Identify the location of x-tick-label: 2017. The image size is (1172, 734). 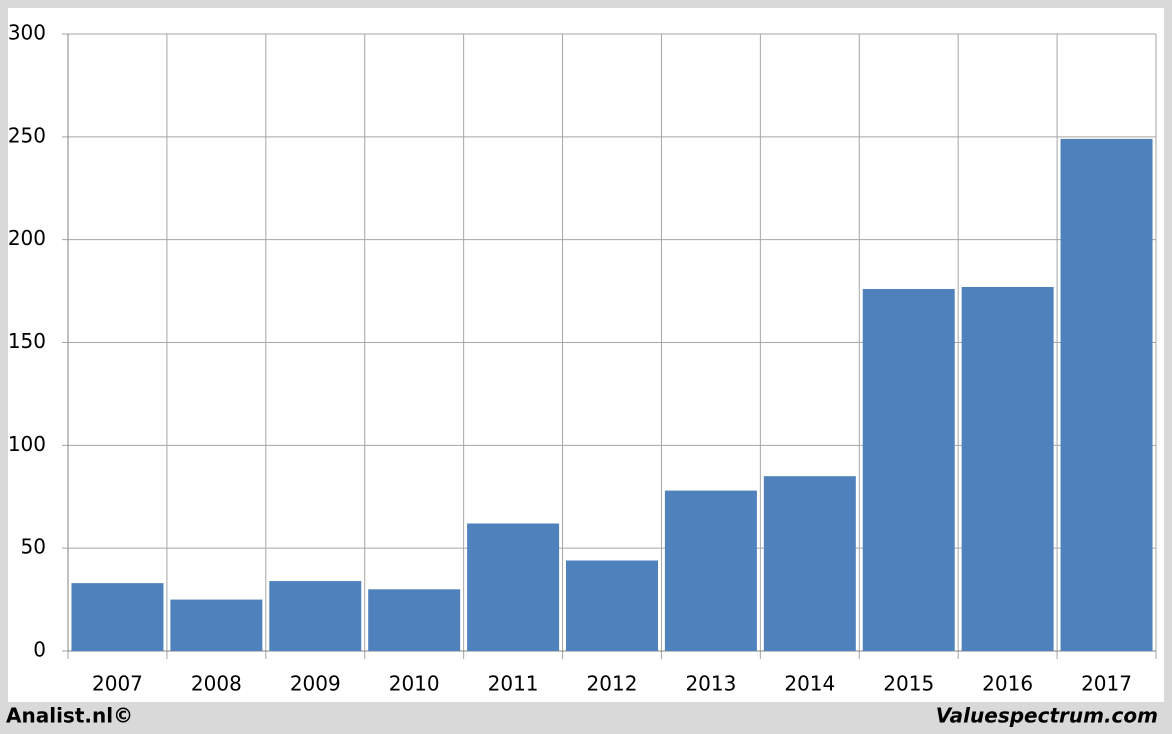
(1106, 684).